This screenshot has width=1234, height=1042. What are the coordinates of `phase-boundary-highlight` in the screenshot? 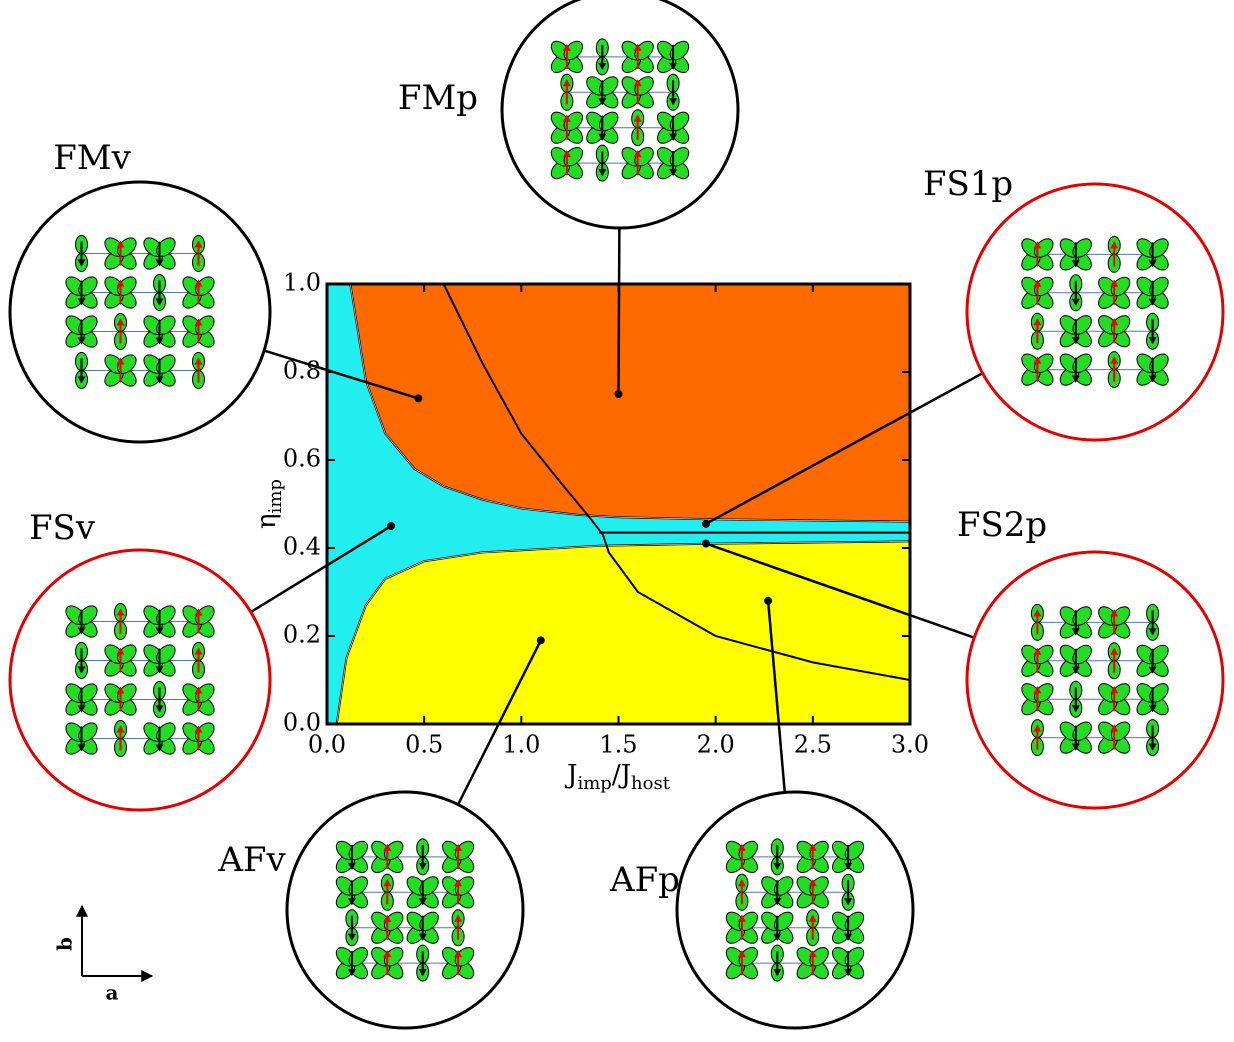 It's located at (623, 633).